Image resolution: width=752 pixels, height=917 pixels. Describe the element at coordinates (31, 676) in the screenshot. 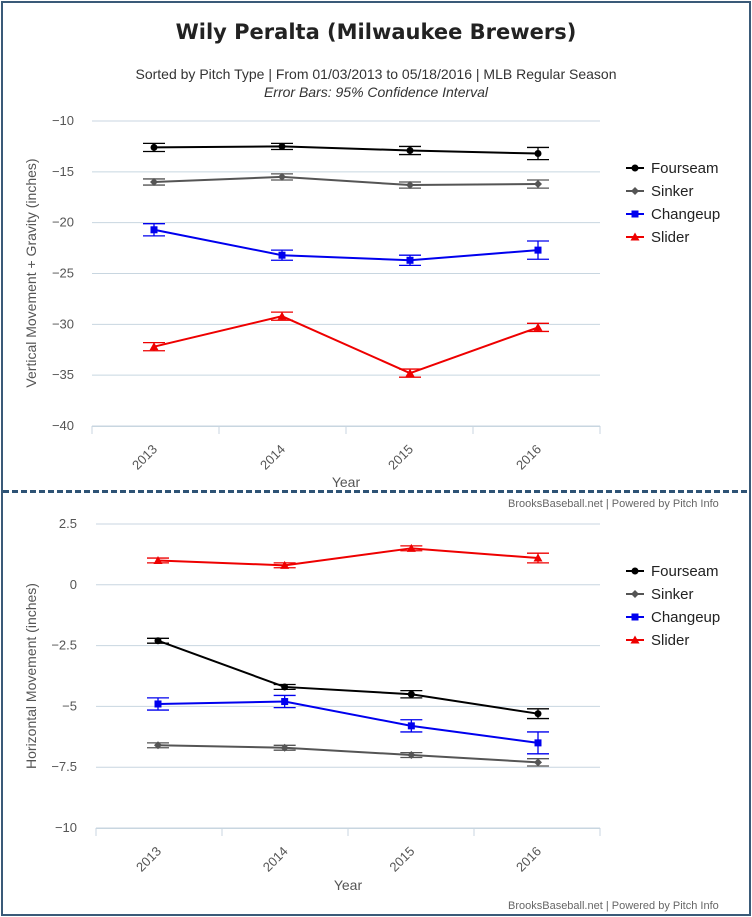

I see `y-axis-label: Horizontal Movement (inches)` at that location.